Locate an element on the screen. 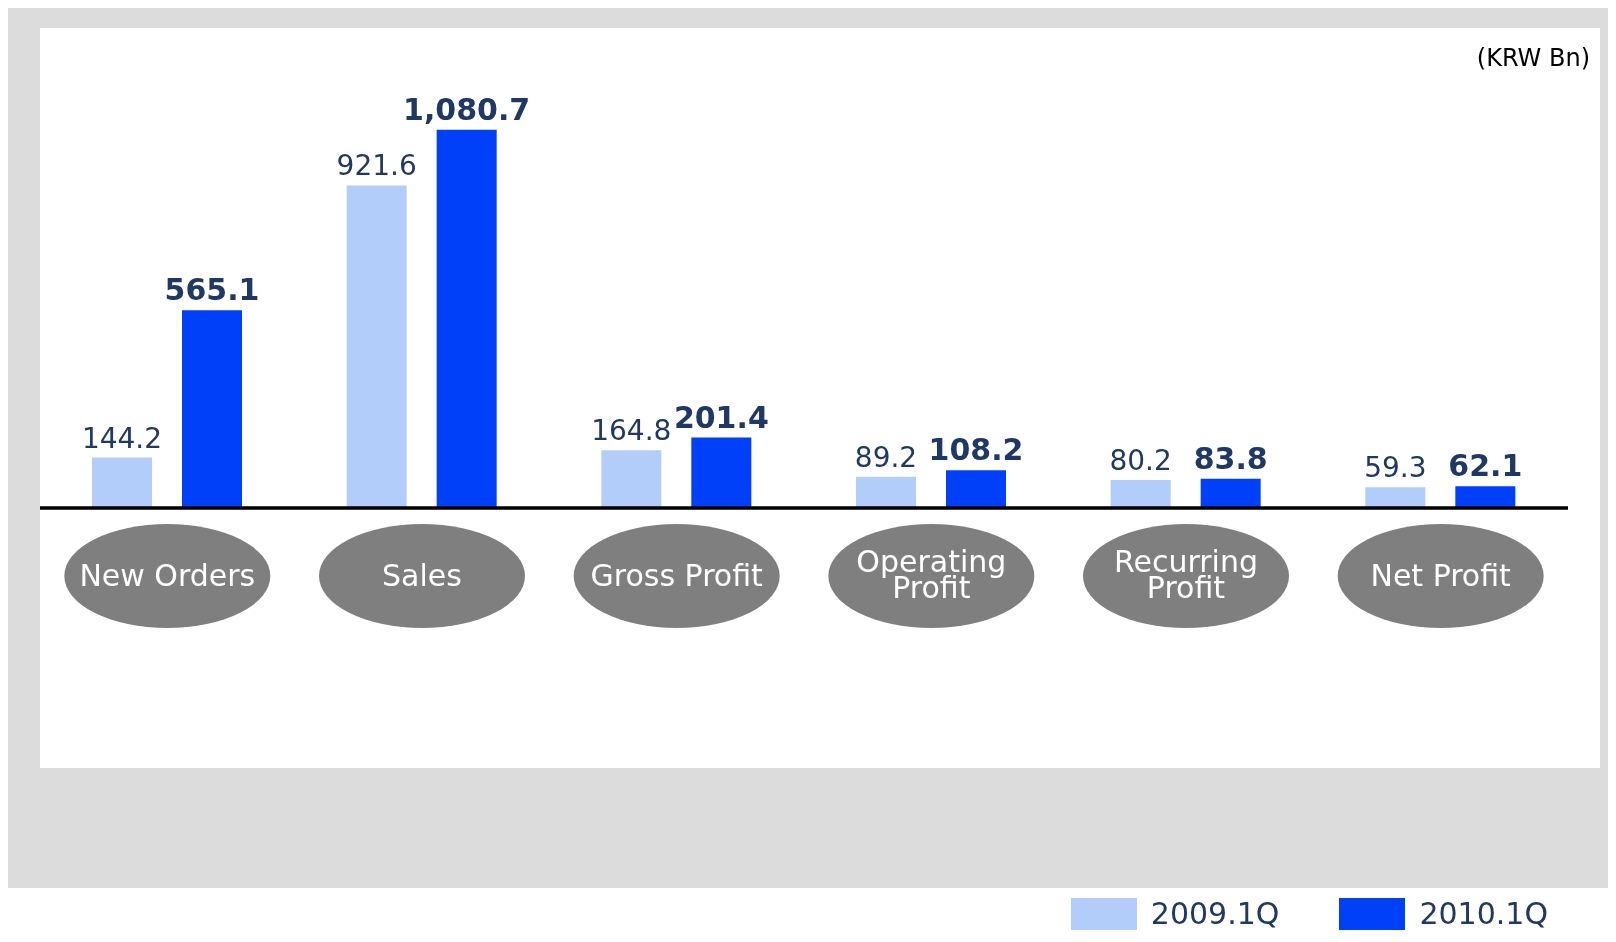  legend-label: 2010.1Q is located at coordinates (1483, 913).